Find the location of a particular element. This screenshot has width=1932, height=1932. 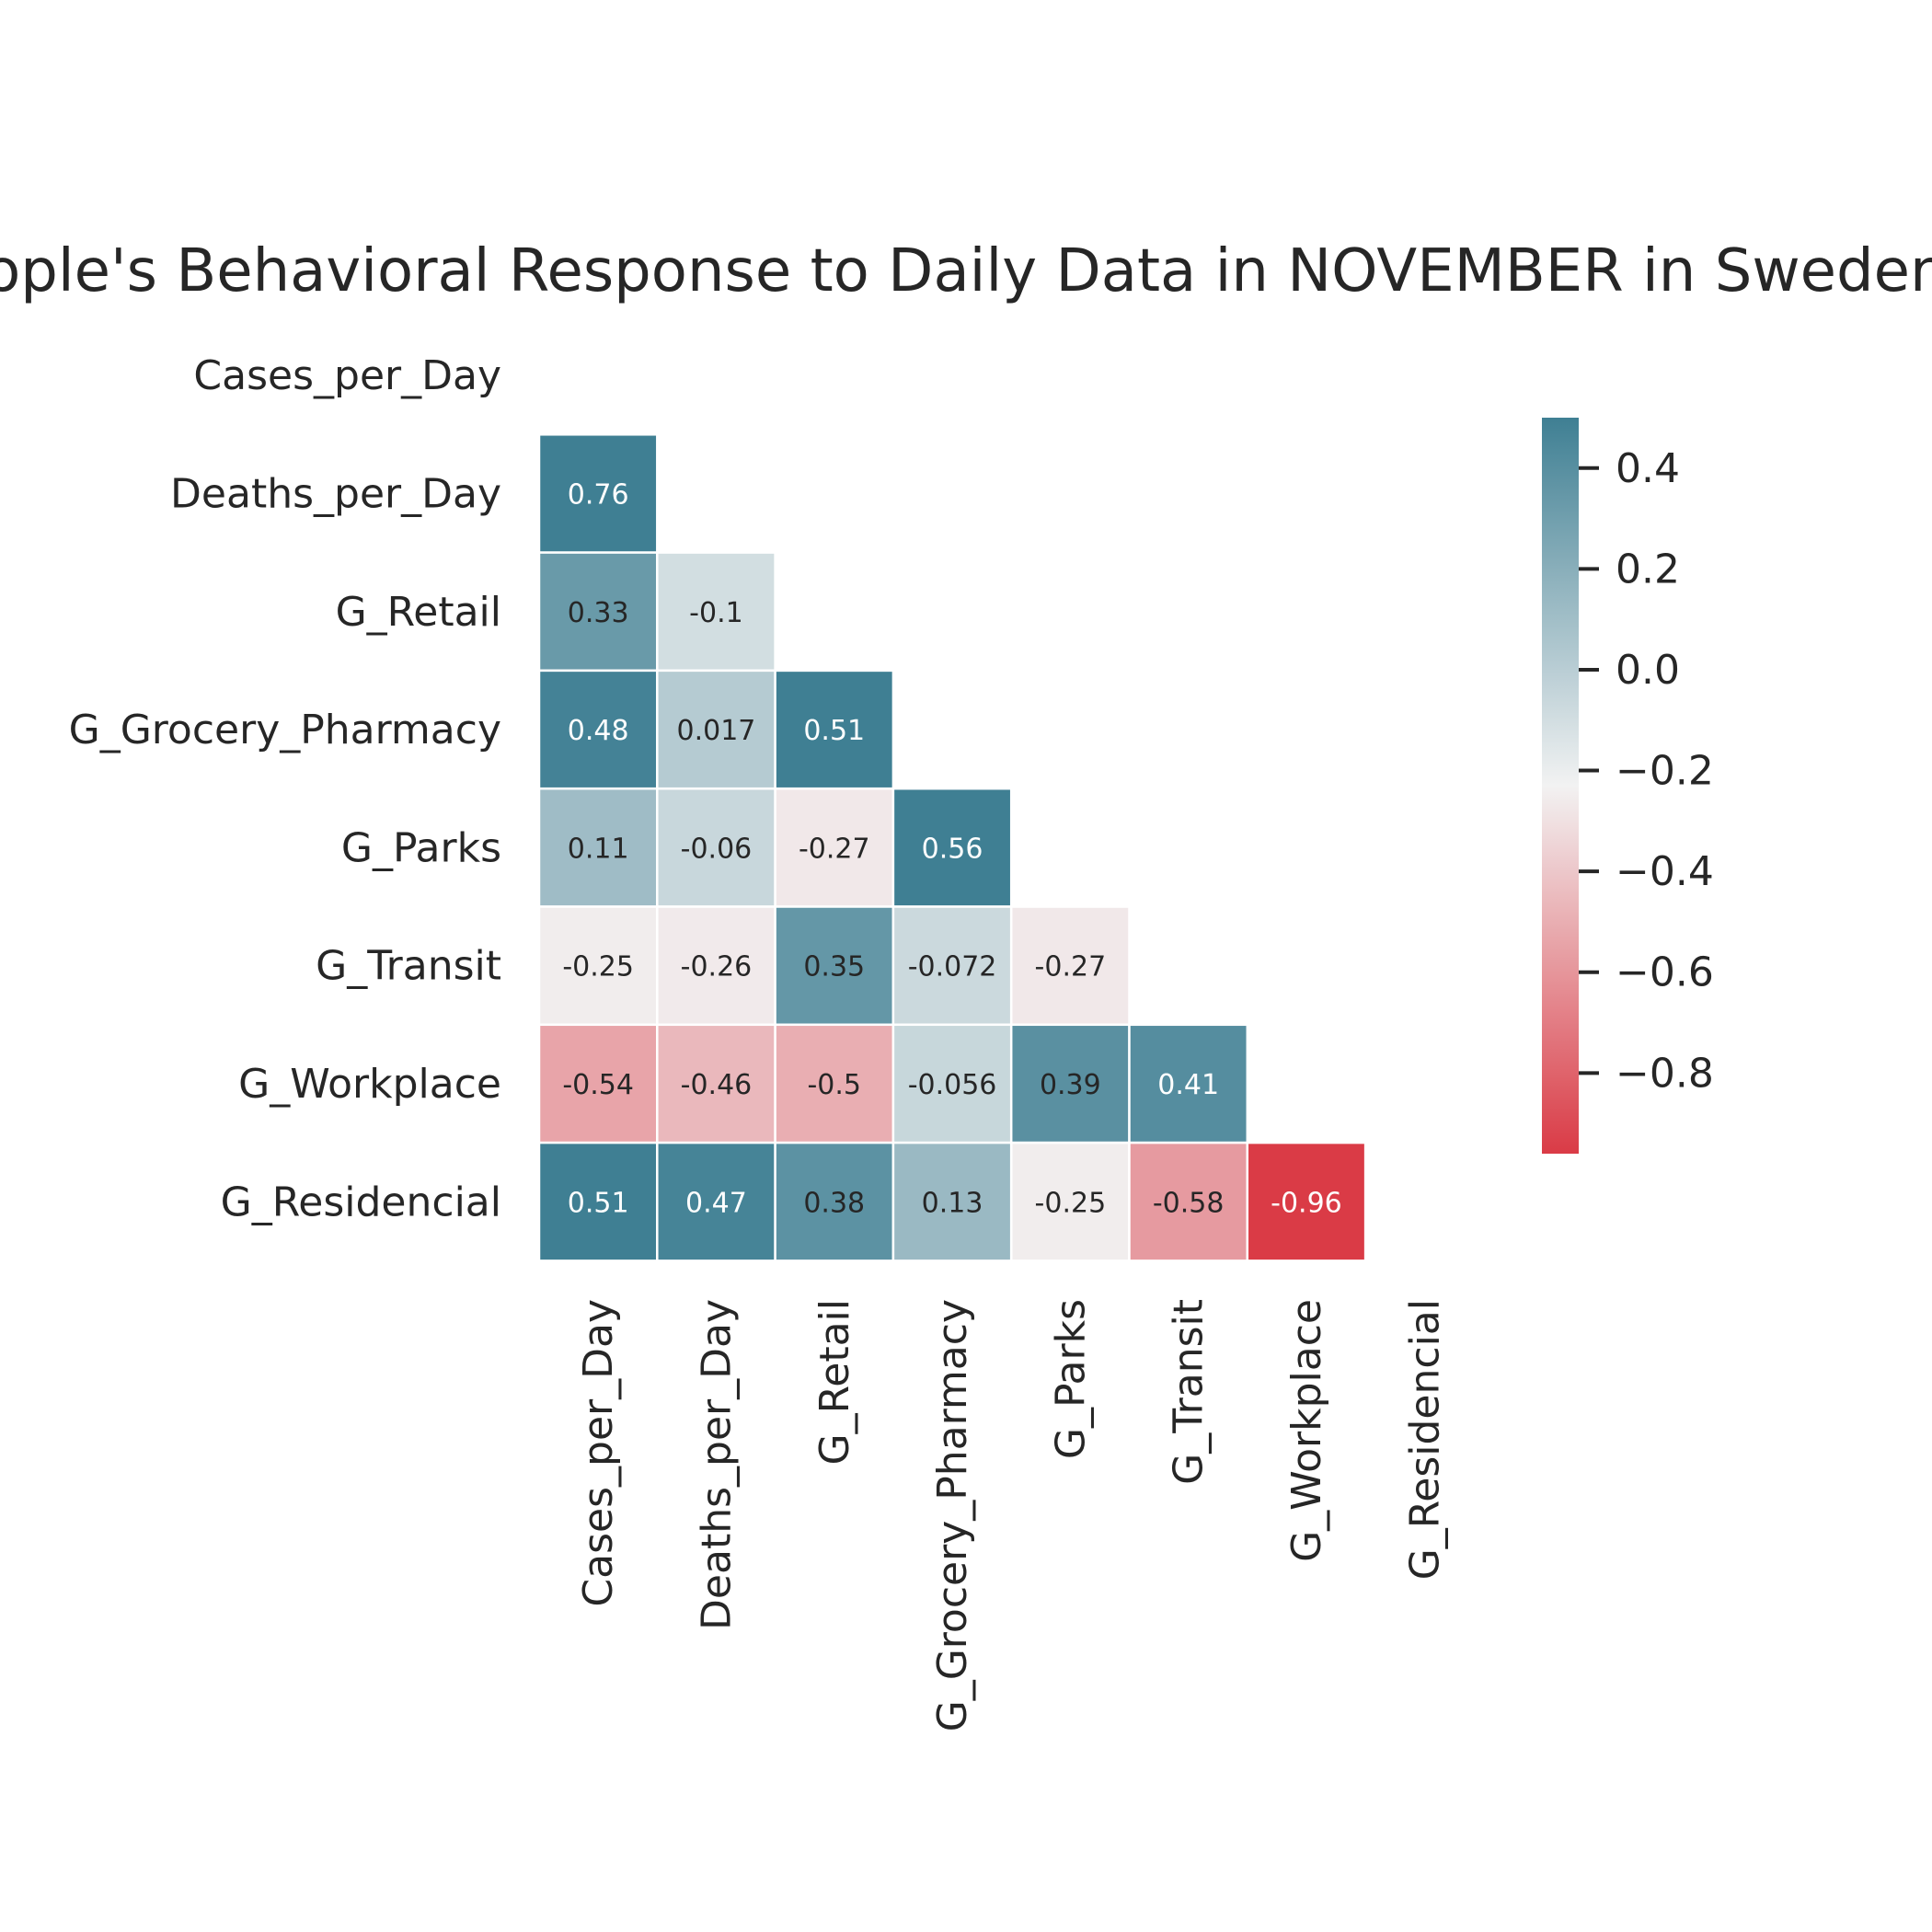

row-tick-label: G_Transit is located at coordinates (408, 966).